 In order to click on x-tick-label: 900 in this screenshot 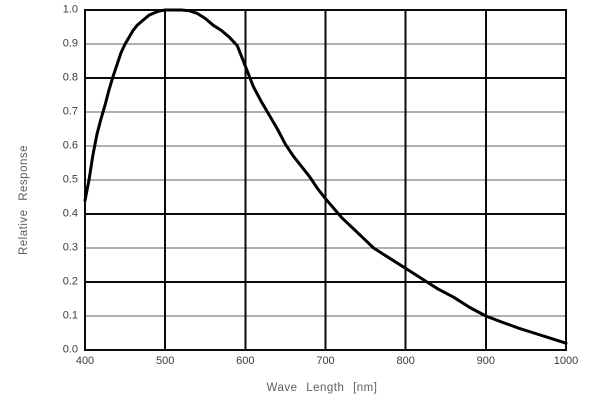, I will do `click(486, 361)`.